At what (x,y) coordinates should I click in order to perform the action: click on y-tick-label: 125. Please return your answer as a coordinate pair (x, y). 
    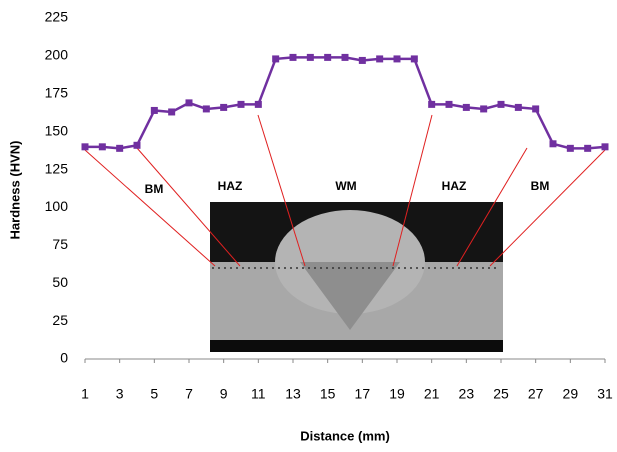
    Looking at the image, I should click on (57, 168).